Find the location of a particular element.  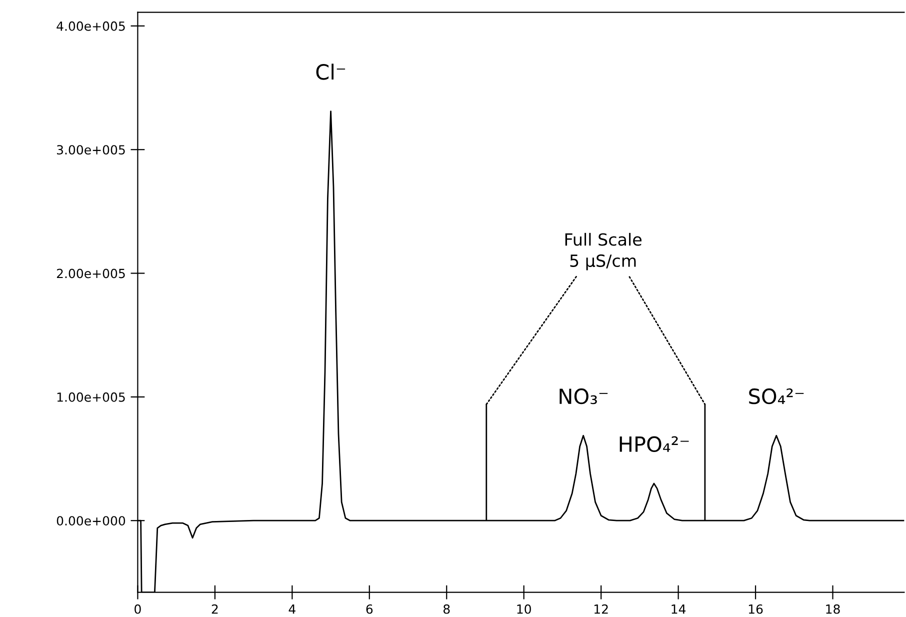

annotation: NO₃⁻ is located at coordinates (584, 396).